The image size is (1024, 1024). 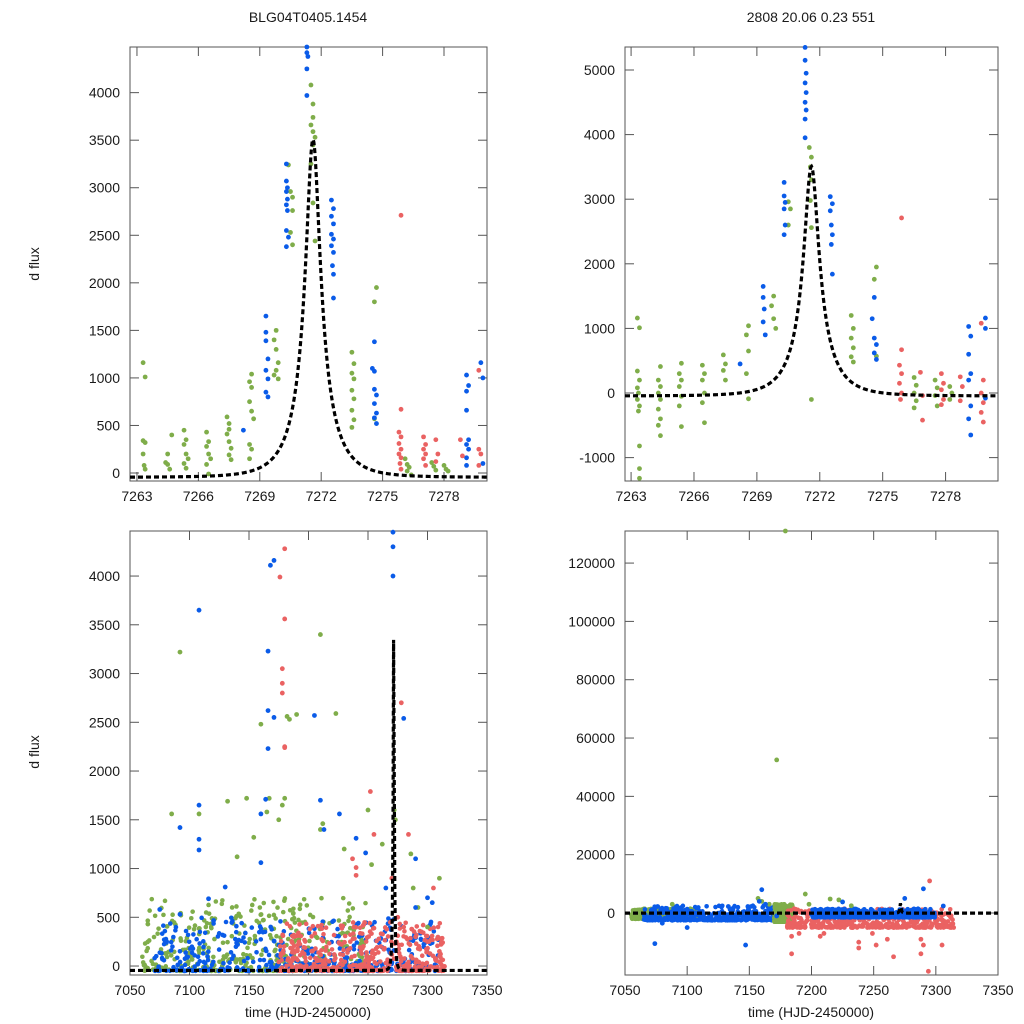 I want to click on model-fit-curve, so click(x=811, y=908).